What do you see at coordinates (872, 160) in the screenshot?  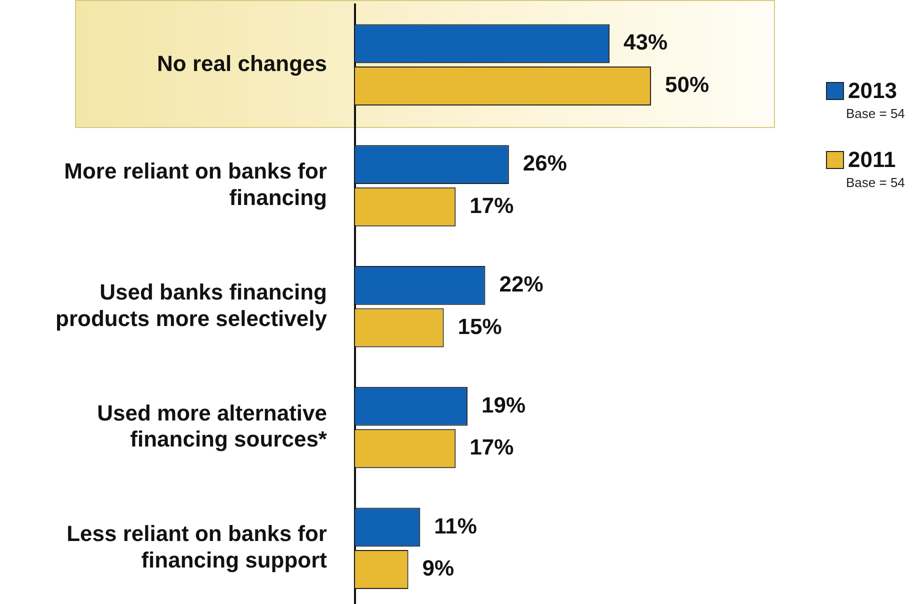 I see `legend-label: 2011` at bounding box center [872, 160].